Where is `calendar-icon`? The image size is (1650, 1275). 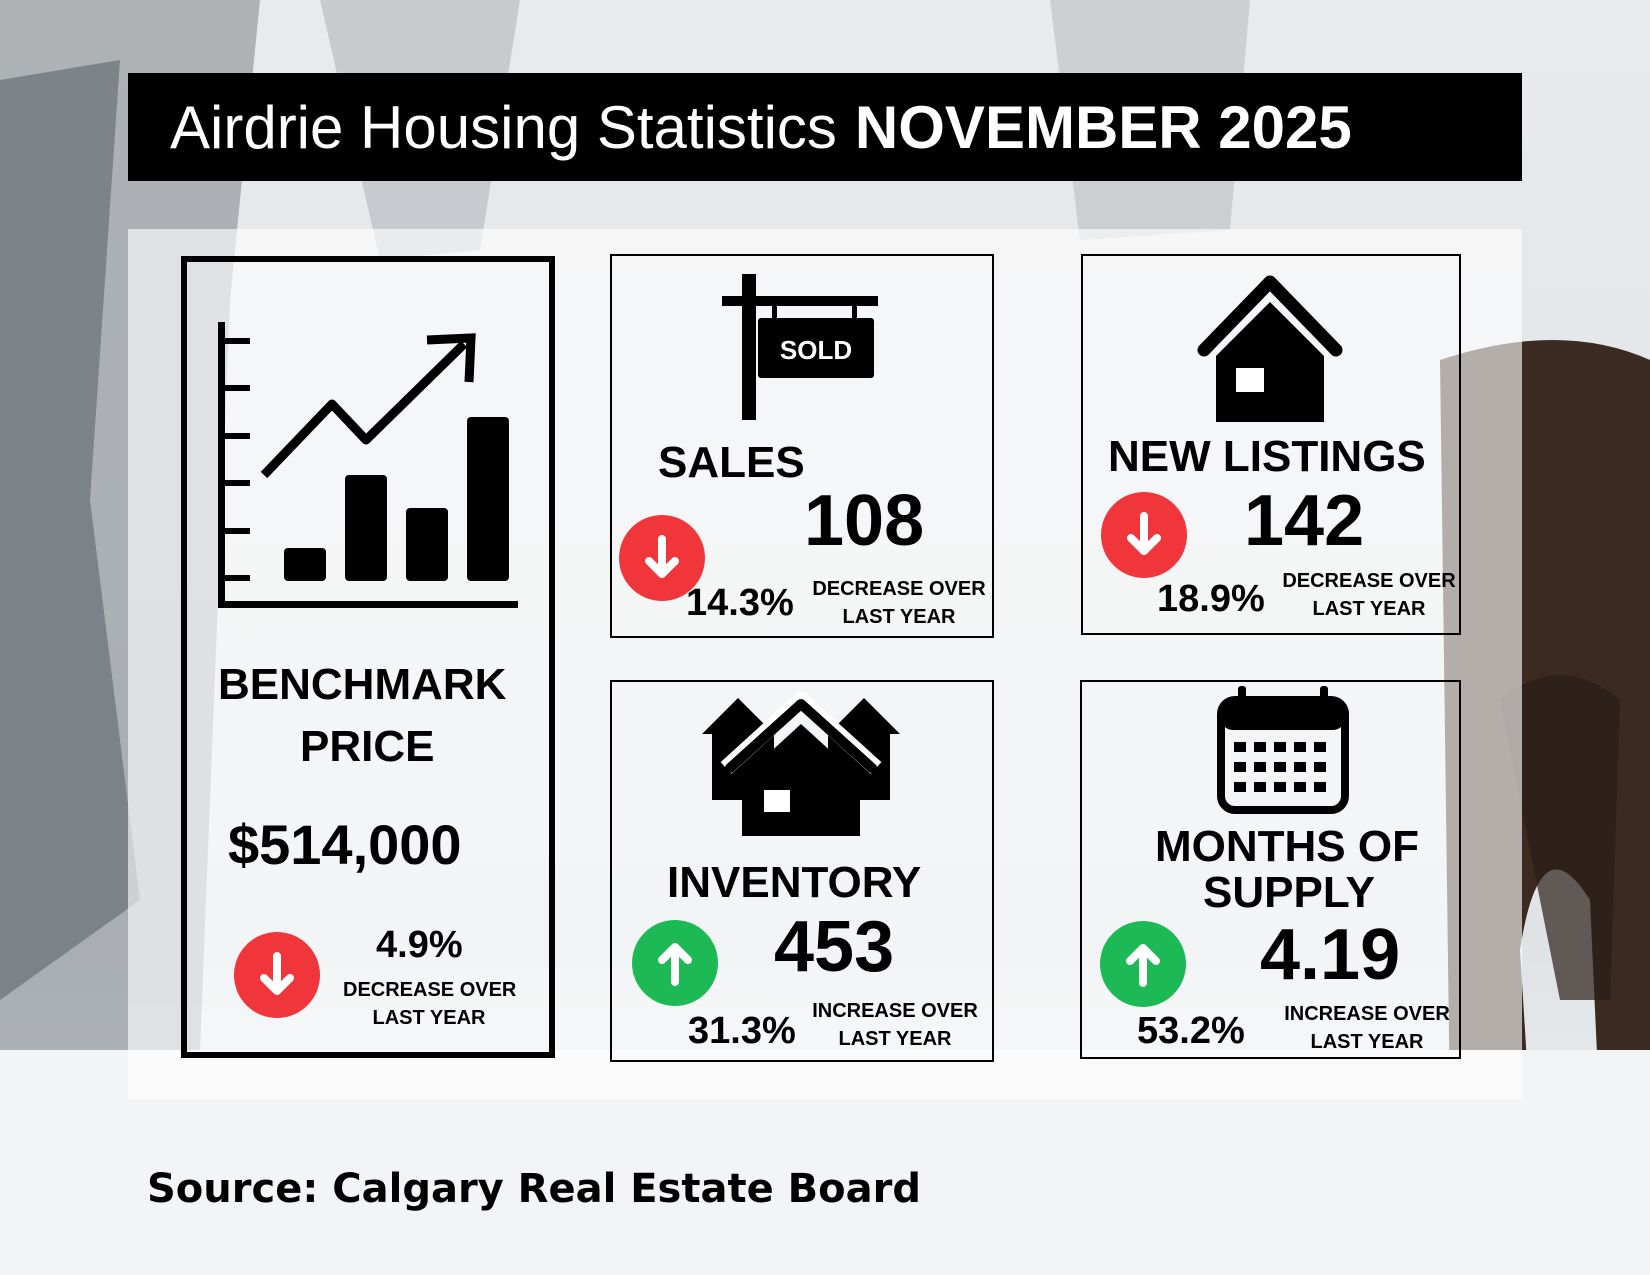 calendar-icon is located at coordinates (1283, 750).